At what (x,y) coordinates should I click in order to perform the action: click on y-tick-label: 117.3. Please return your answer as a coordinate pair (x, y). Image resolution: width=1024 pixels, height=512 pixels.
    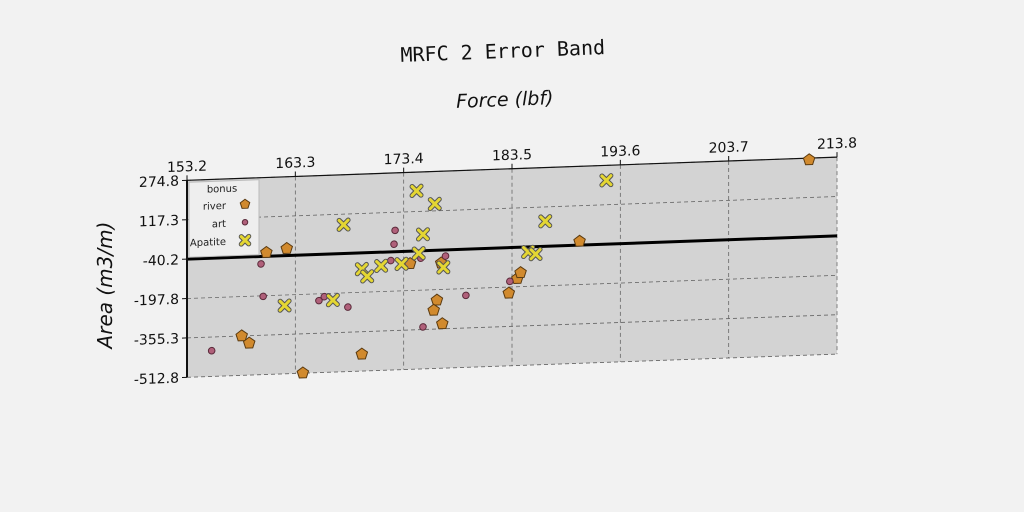
    Looking at the image, I should click on (159, 221).